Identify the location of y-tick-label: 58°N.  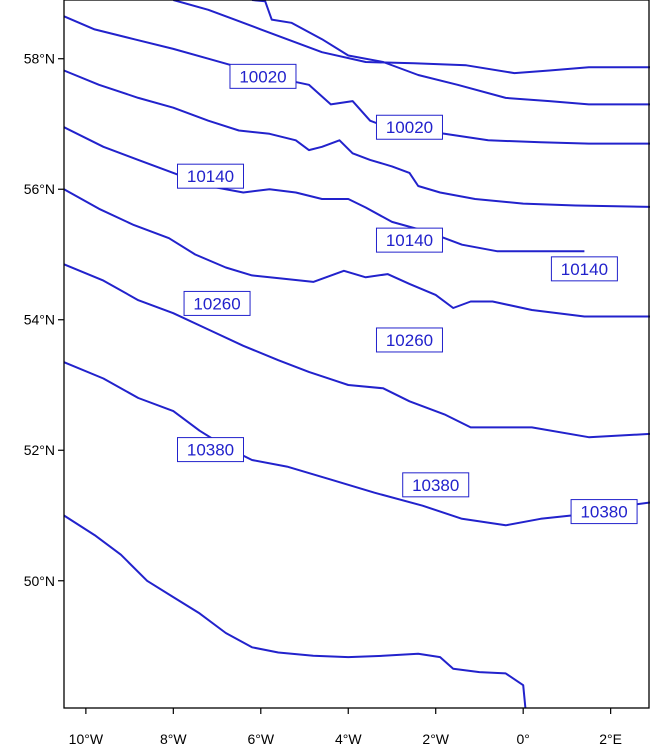
(39, 59).